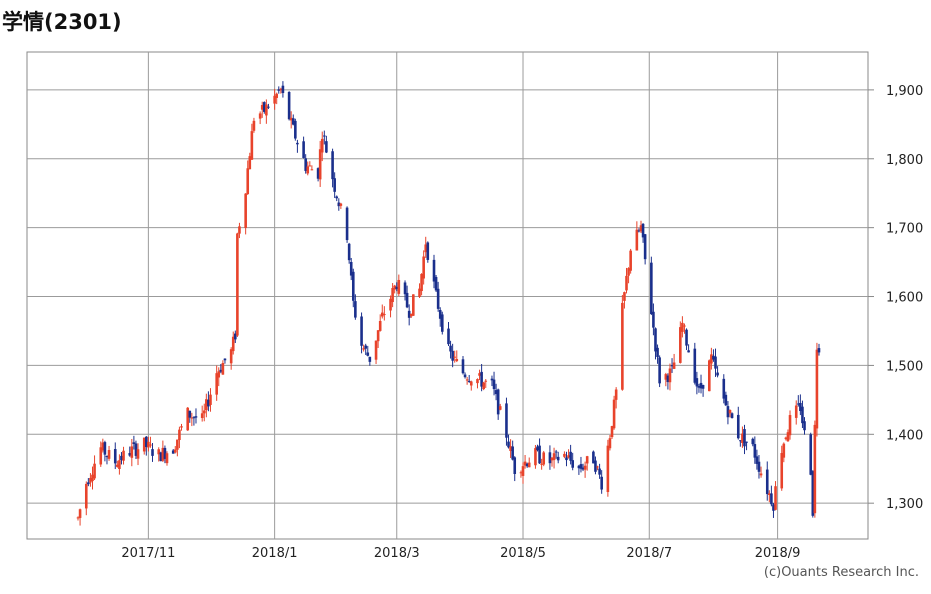 This screenshot has width=931, height=594. What do you see at coordinates (904, 298) in the screenshot?
I see `y-tick-label: 1,600` at bounding box center [904, 298].